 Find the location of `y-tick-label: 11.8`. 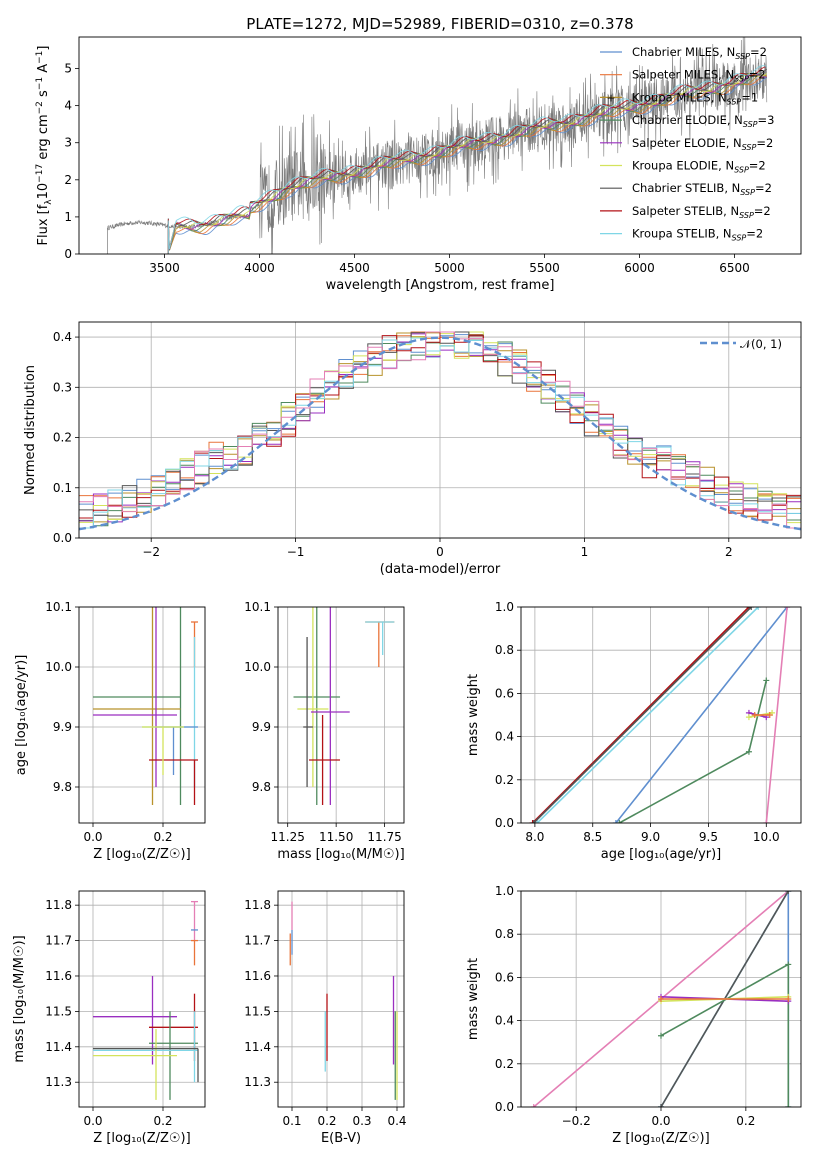

y-tick-label: 11.8 is located at coordinates (58, 905).